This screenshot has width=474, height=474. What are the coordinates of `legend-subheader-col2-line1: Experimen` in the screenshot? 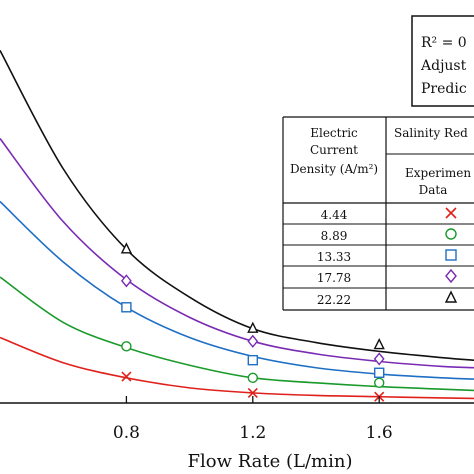 It's located at (438, 173).